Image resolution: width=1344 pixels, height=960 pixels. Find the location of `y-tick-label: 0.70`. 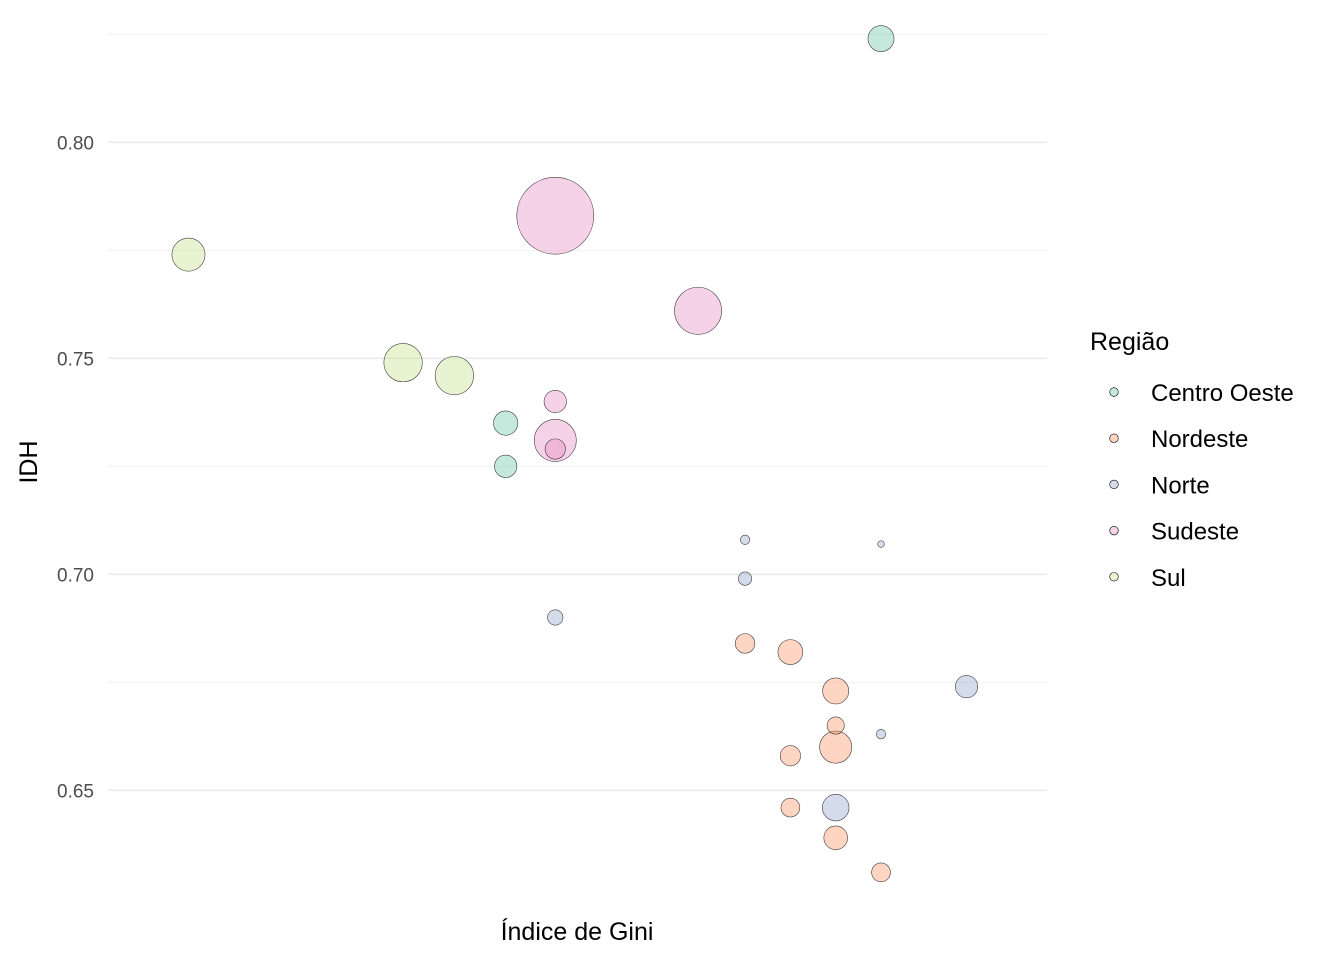

y-tick-label: 0.70 is located at coordinates (75, 575).